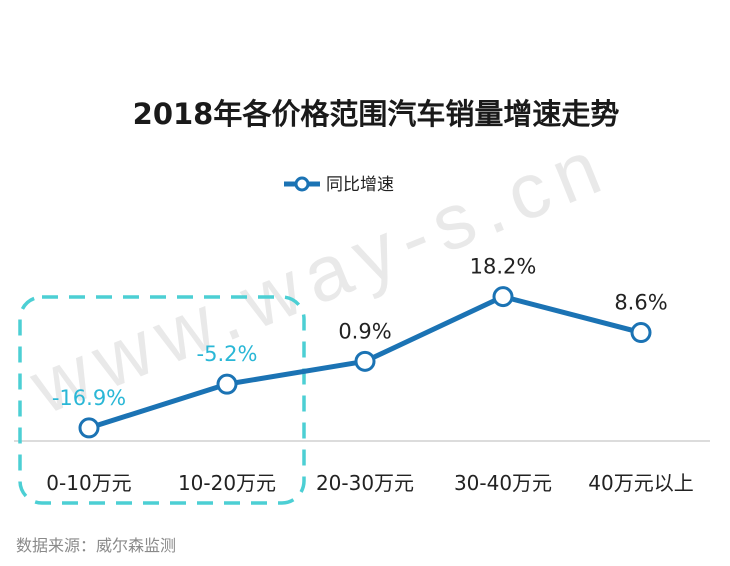  What do you see at coordinates (365, 483) in the screenshot?
I see `x-tick-label: 20-30万元` at bounding box center [365, 483].